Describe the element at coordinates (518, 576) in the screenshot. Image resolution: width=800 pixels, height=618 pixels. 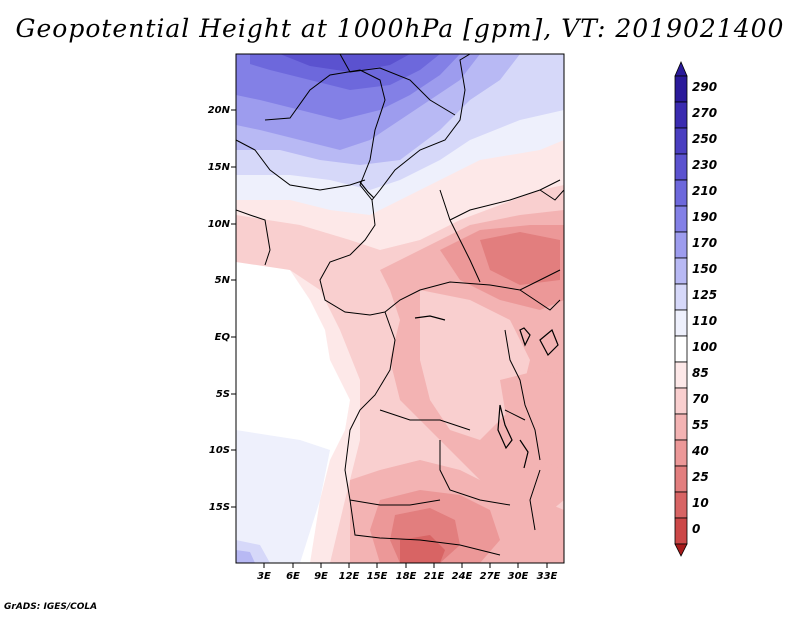
I see `lon-label-30E: 30E` at that location.